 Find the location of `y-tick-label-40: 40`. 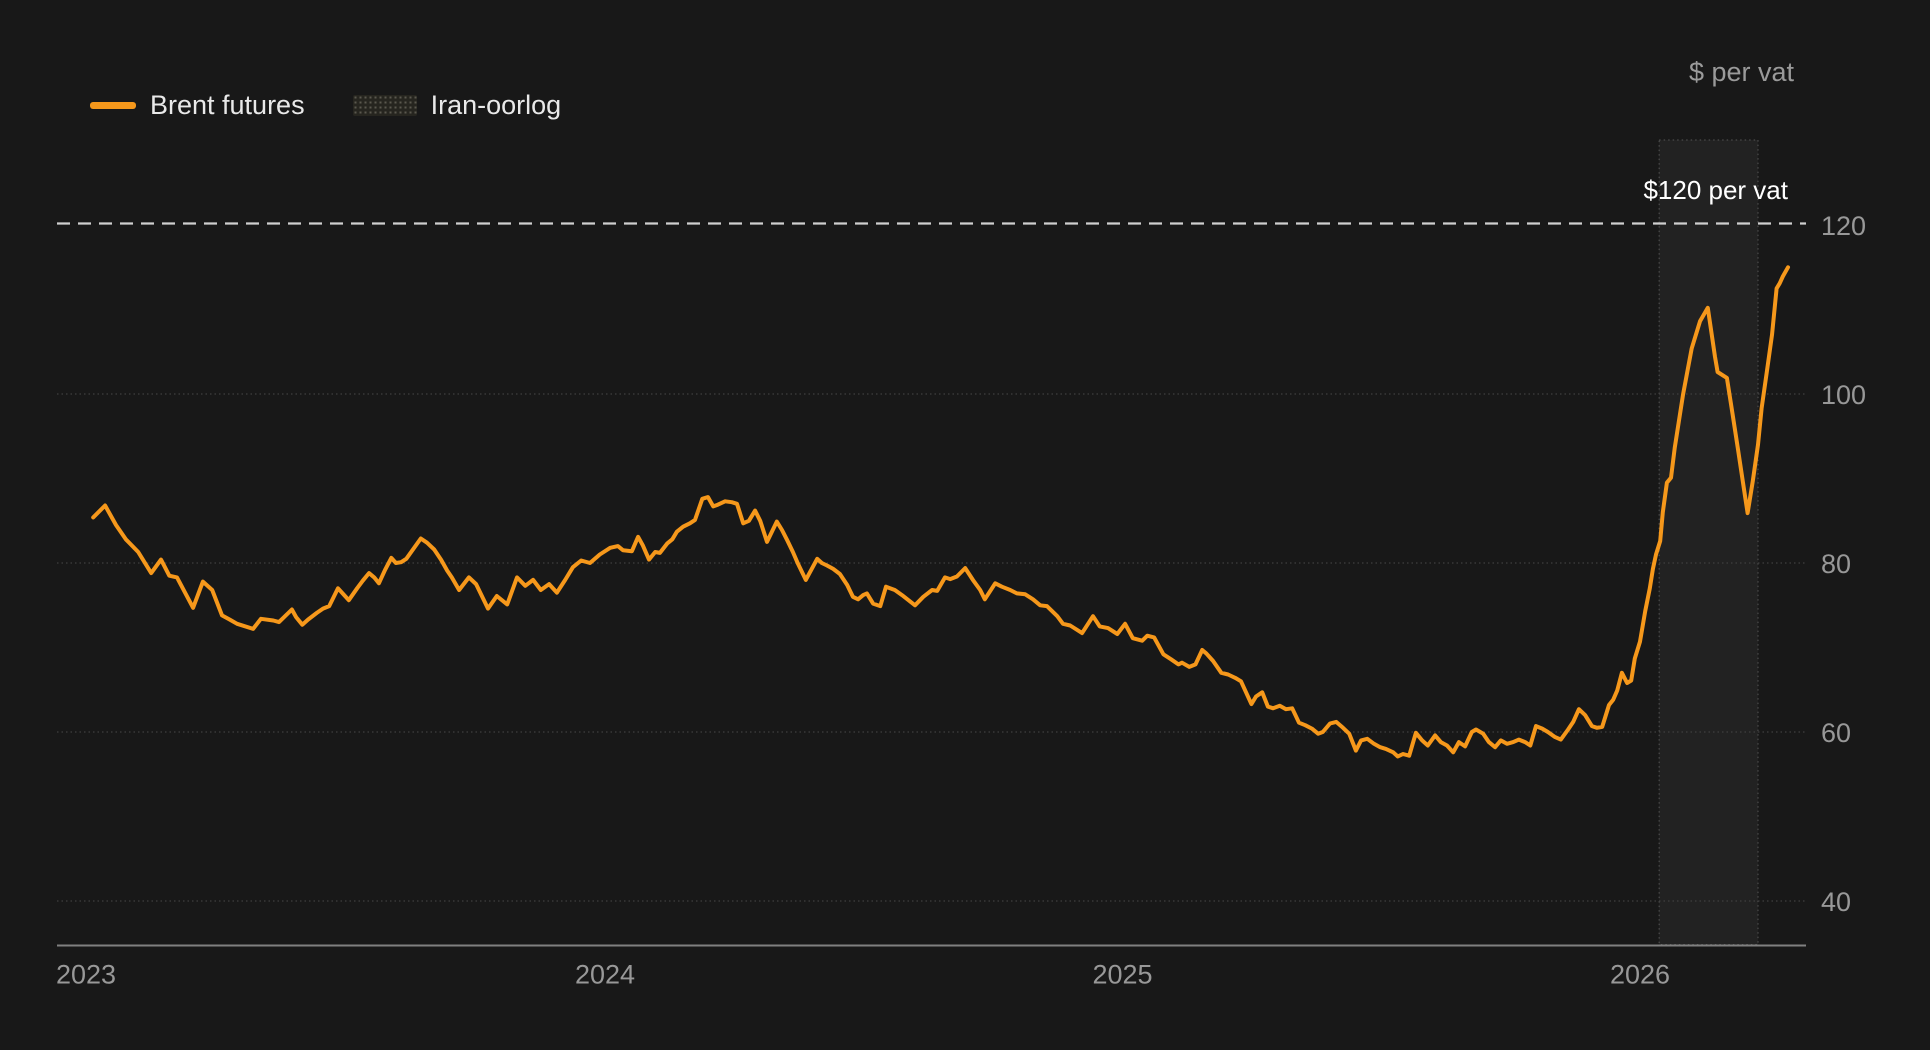

y-tick-label-40: 40 is located at coordinates (1836, 902).